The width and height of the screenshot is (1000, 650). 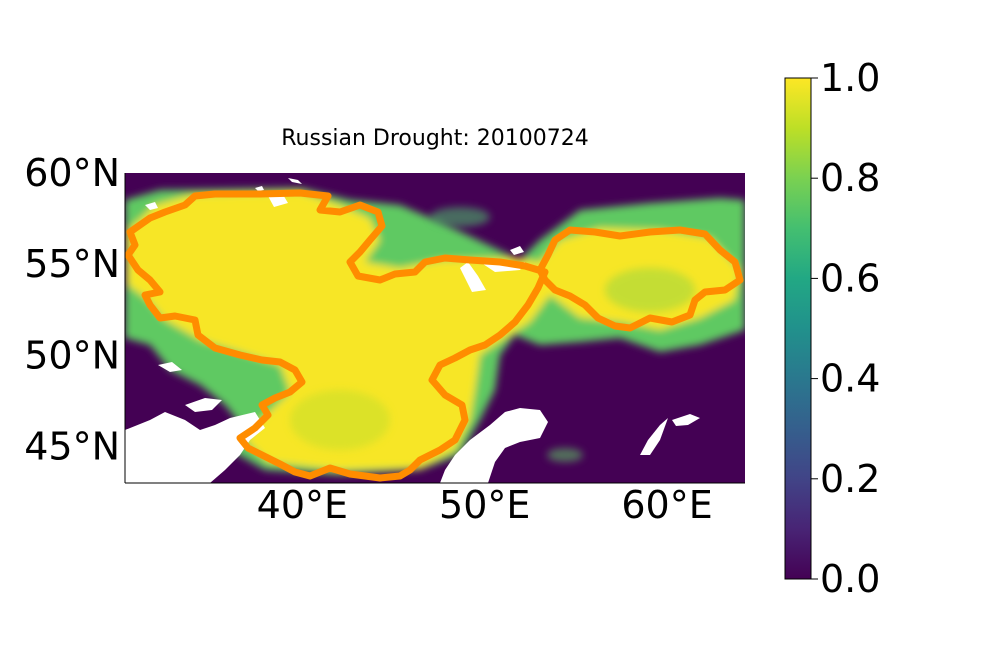 I want to click on latitude-tick-labels: 60°N 55°N 50°N 45°N, so click(x=72, y=310).